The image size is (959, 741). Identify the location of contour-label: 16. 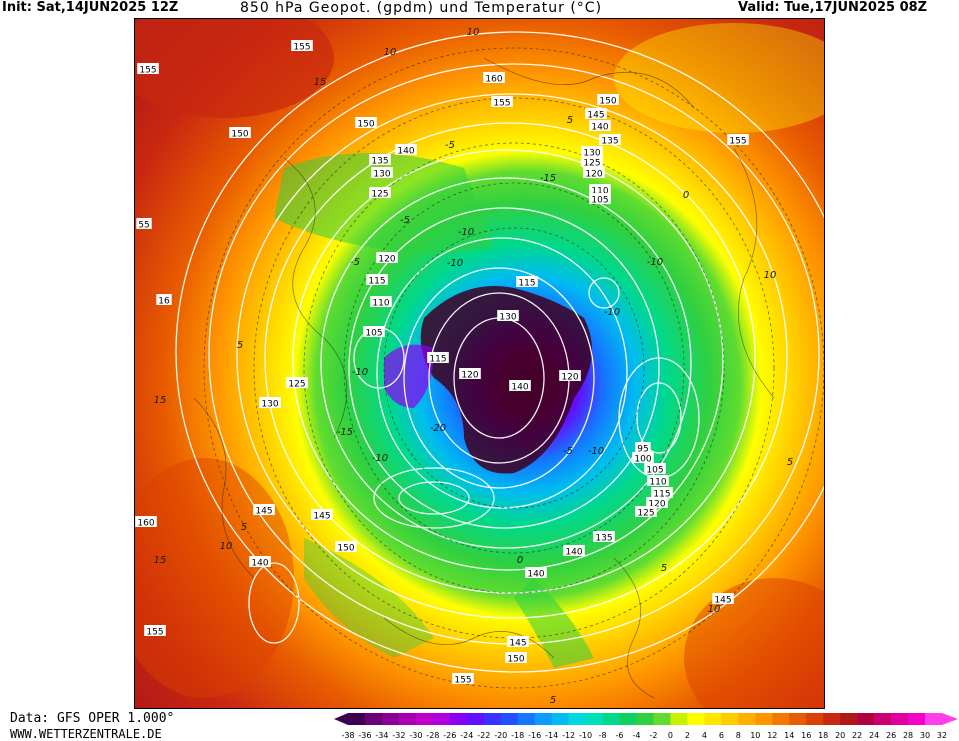
(164, 300).